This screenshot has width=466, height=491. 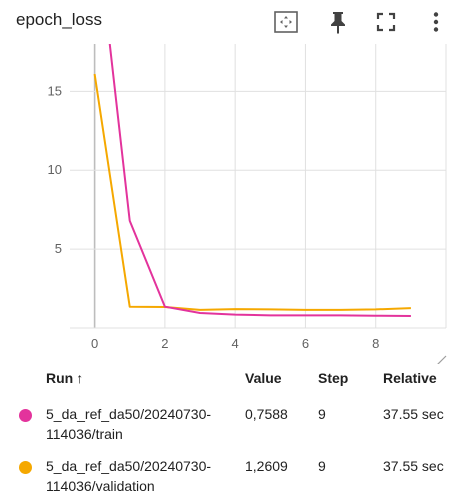 What do you see at coordinates (233, 22) in the screenshot?
I see `card-header: epoch_loss` at bounding box center [233, 22].